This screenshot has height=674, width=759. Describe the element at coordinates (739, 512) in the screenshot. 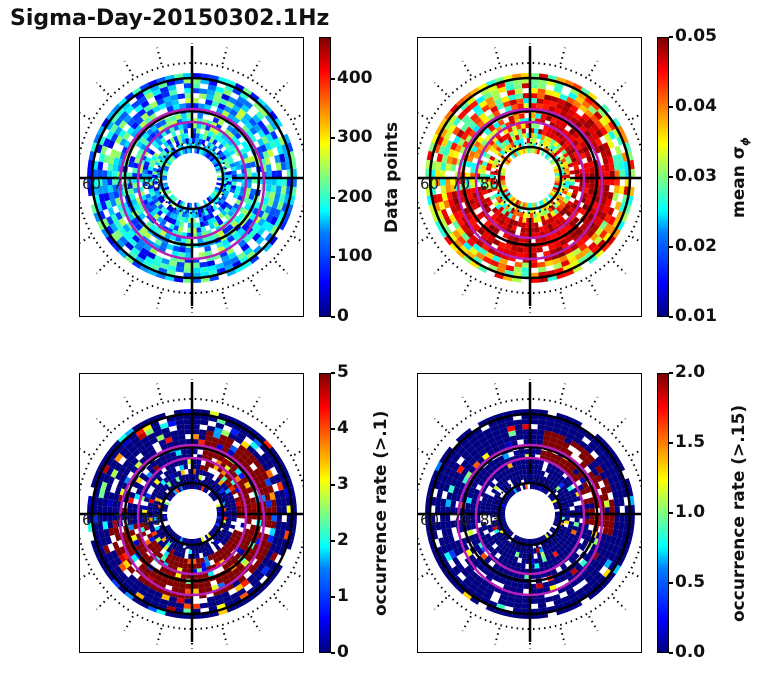

I see `colorbar-label: occurrence rate (>.15)` at that location.